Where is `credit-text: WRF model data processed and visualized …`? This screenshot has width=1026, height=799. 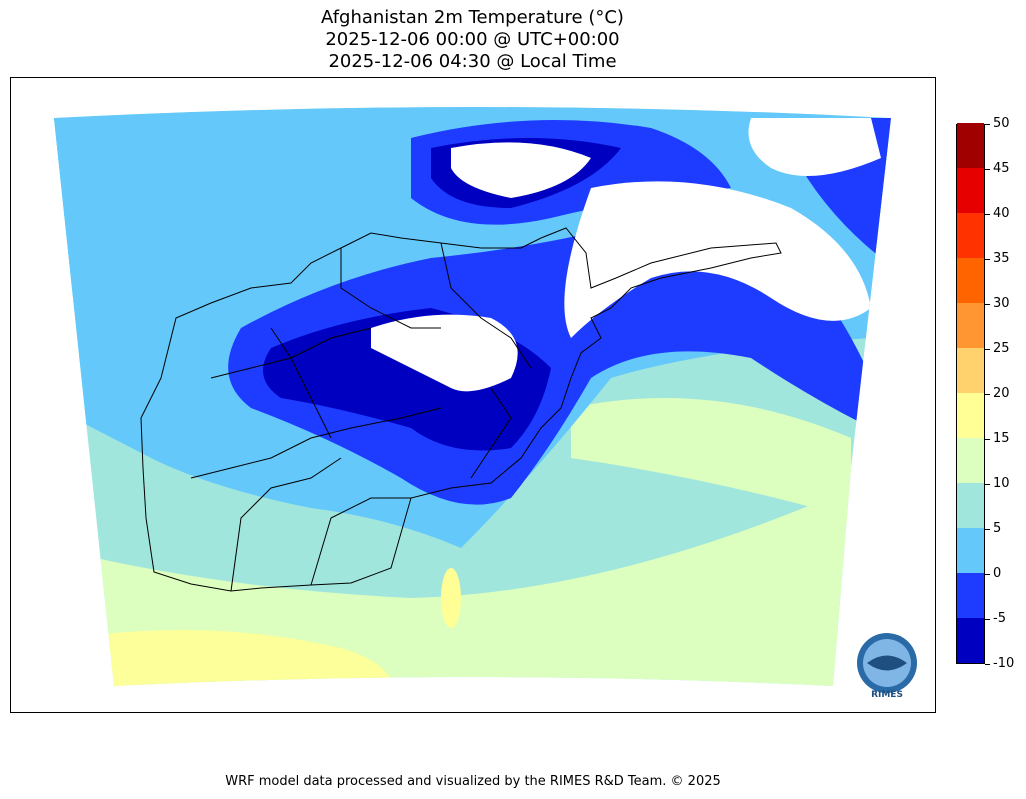 credit-text: WRF model data processed and visualized … is located at coordinates (473, 781).